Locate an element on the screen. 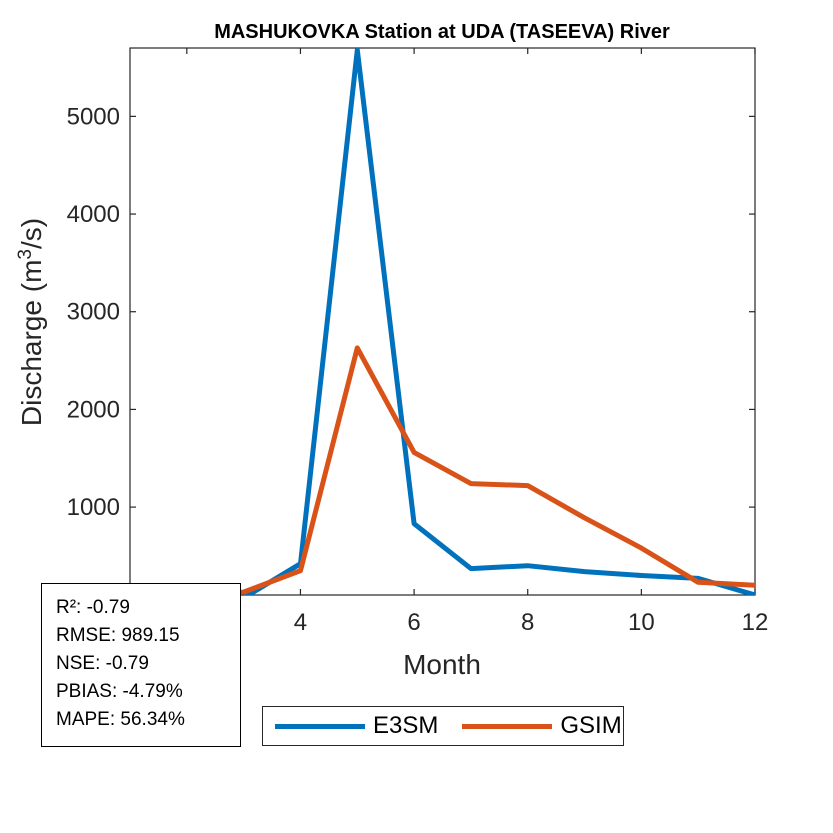 The width and height of the screenshot is (833, 833). legend-item-gsim: GSIM is located at coordinates (542, 726).